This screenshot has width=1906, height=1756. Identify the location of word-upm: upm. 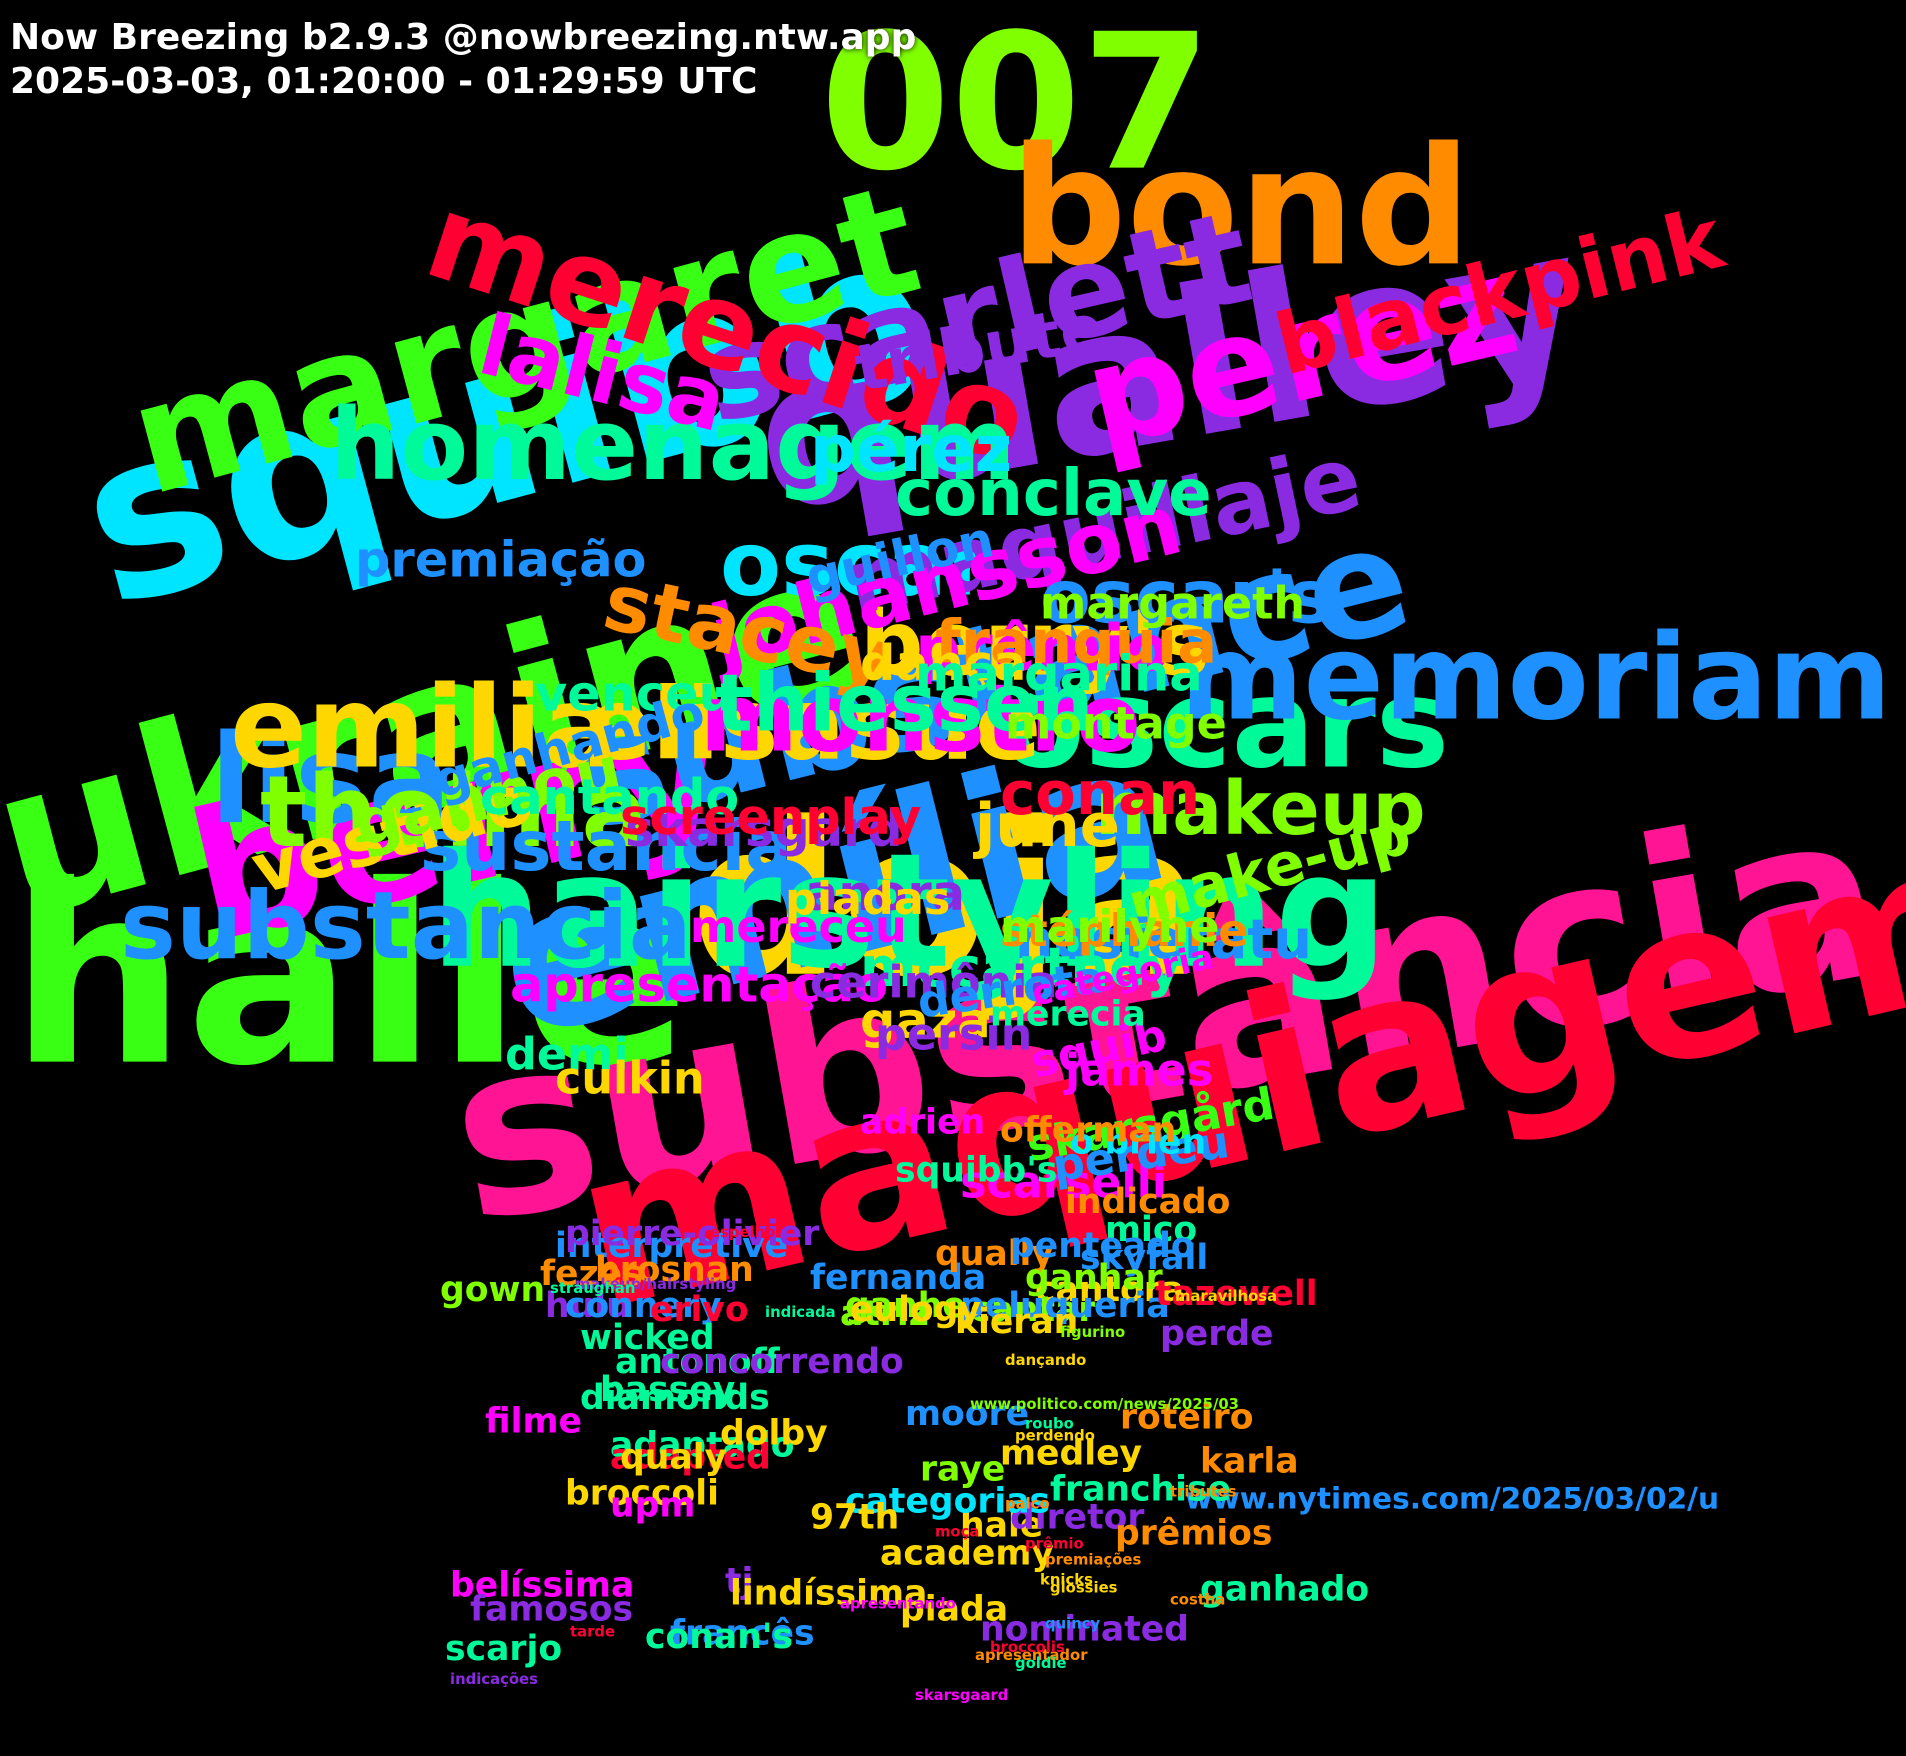
(652, 1506).